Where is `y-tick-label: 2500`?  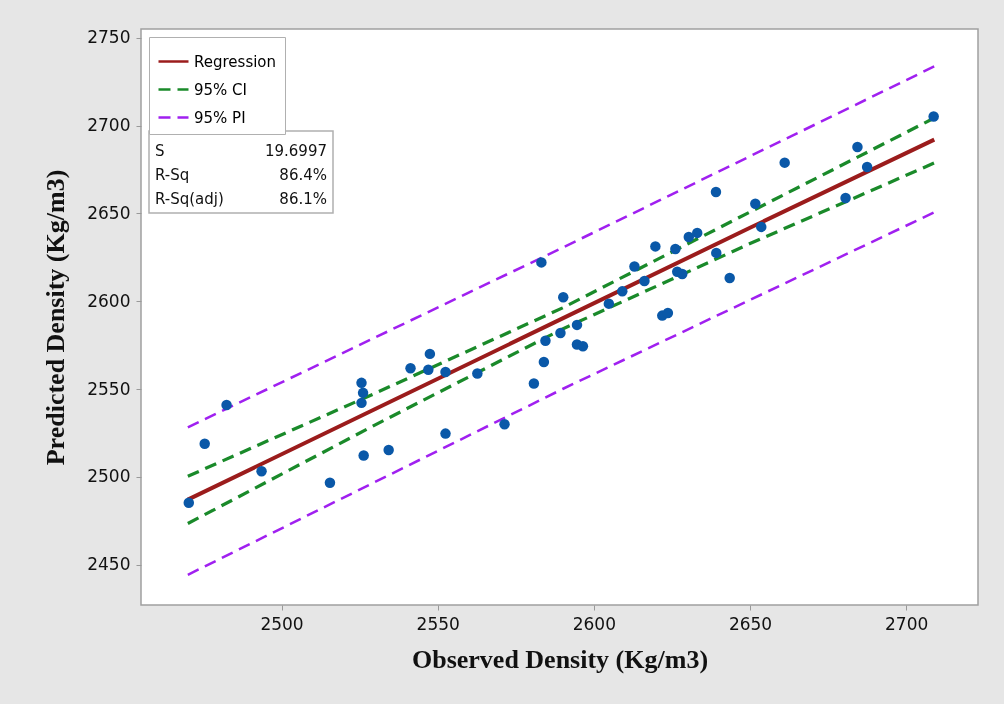
y-tick-label: 2500 is located at coordinates (109, 476).